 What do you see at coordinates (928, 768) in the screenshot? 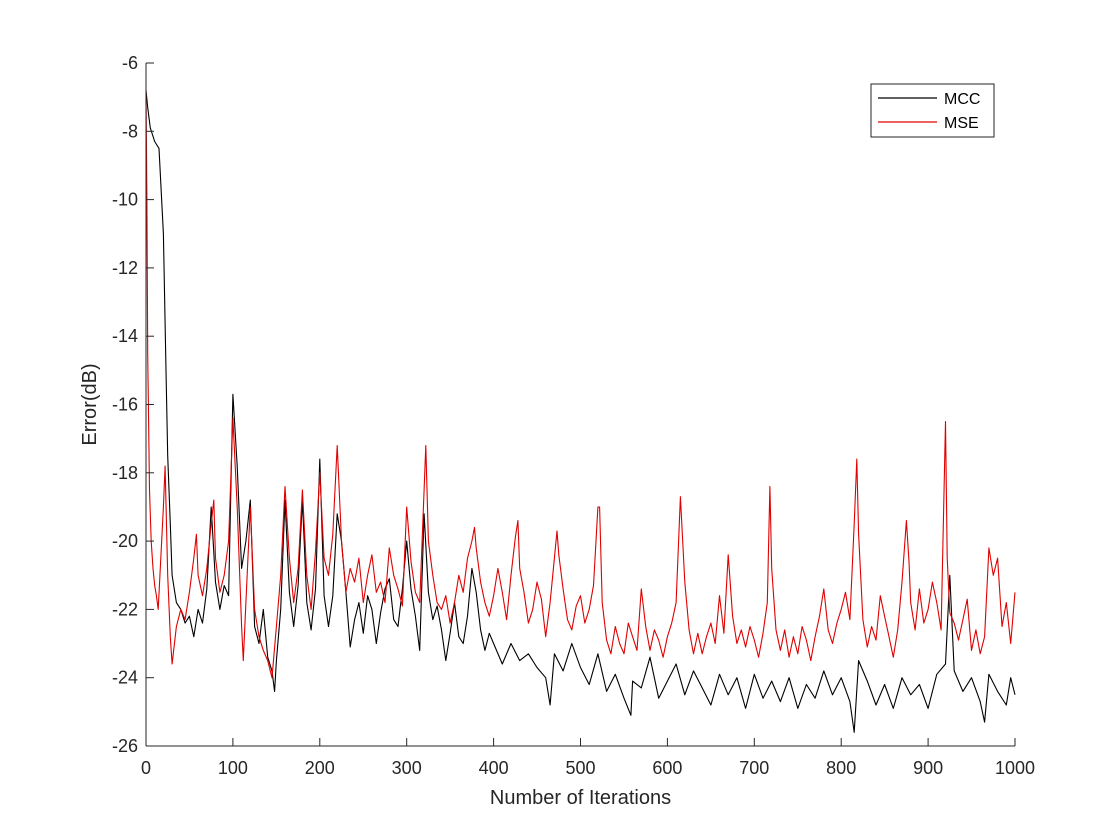
I see `x-tick-label: 900` at bounding box center [928, 768].